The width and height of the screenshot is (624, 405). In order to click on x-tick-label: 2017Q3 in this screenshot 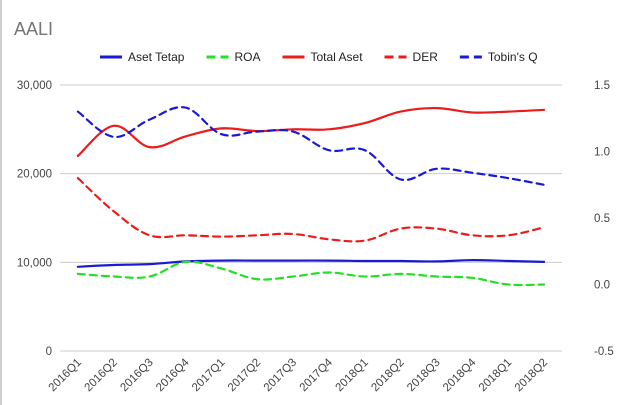, I will do `click(280, 375)`.